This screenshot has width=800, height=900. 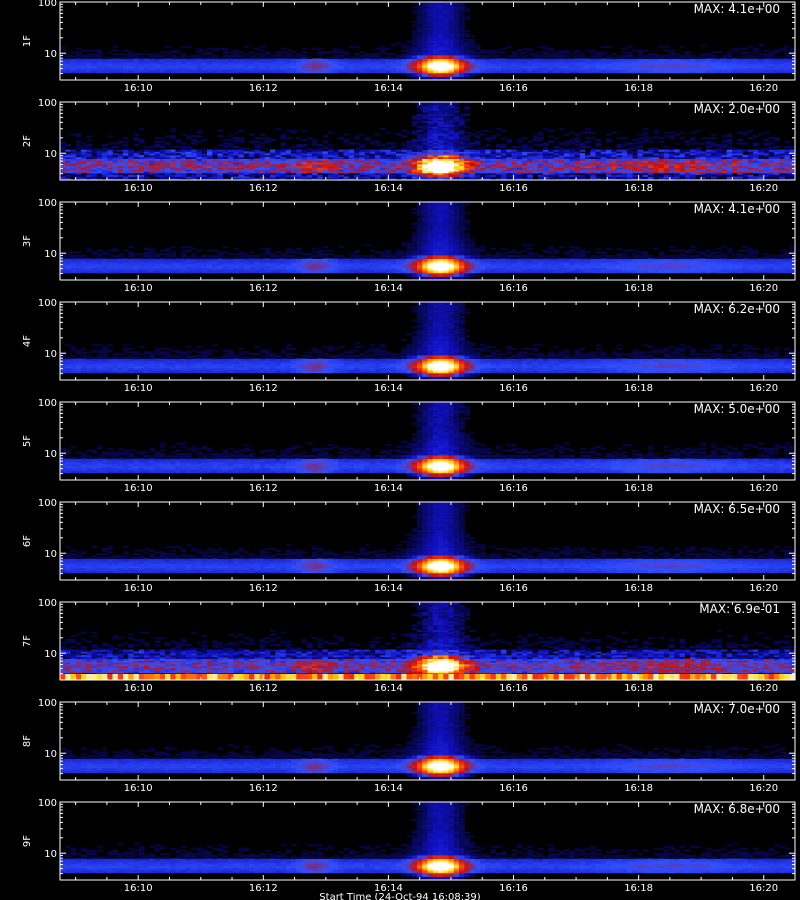 What do you see at coordinates (27, 841) in the screenshot?
I see `panel-label: 9F` at bounding box center [27, 841].